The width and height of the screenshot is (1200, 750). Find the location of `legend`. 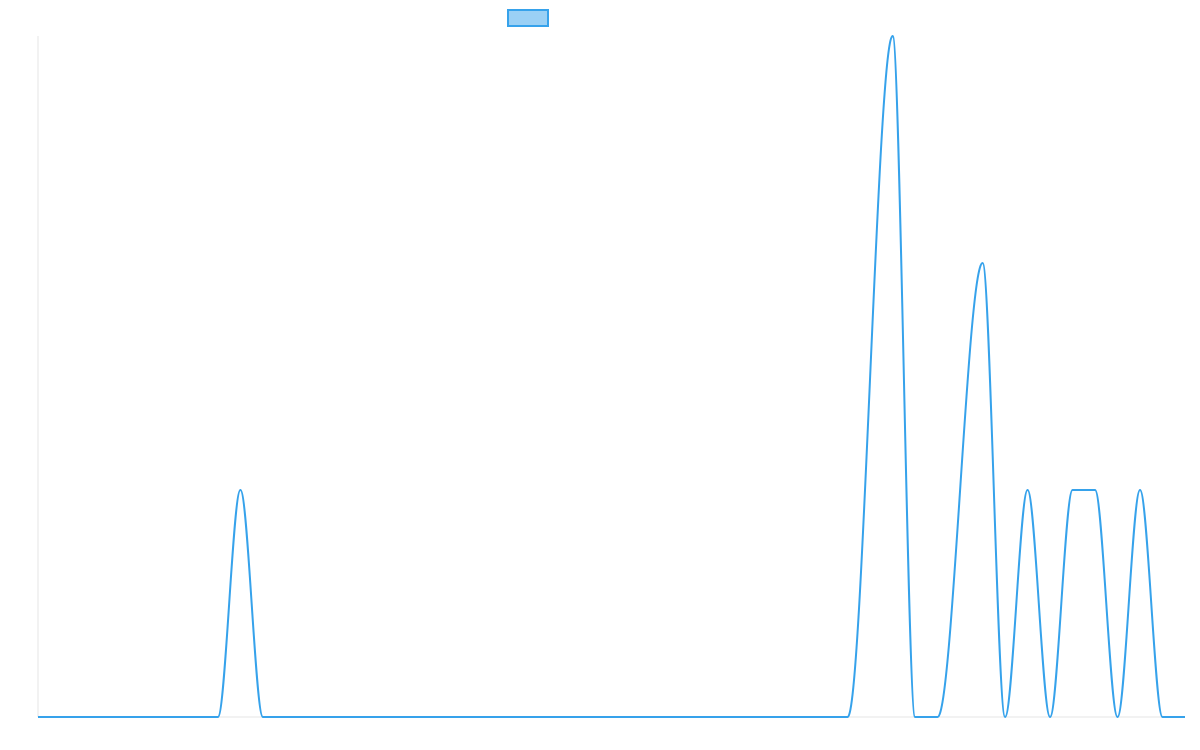

legend is located at coordinates (528, 18).